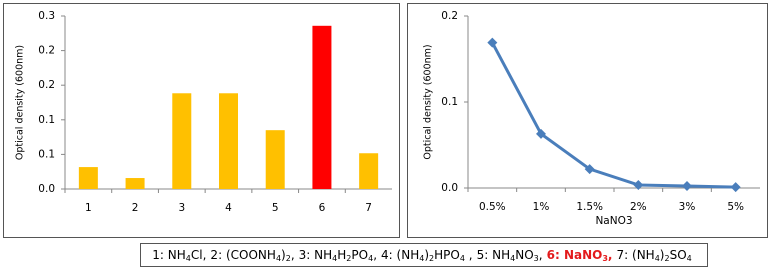  Describe the element at coordinates (179, 255) in the screenshot. I see `caption-item: 1: NH4Cl,` at that location.